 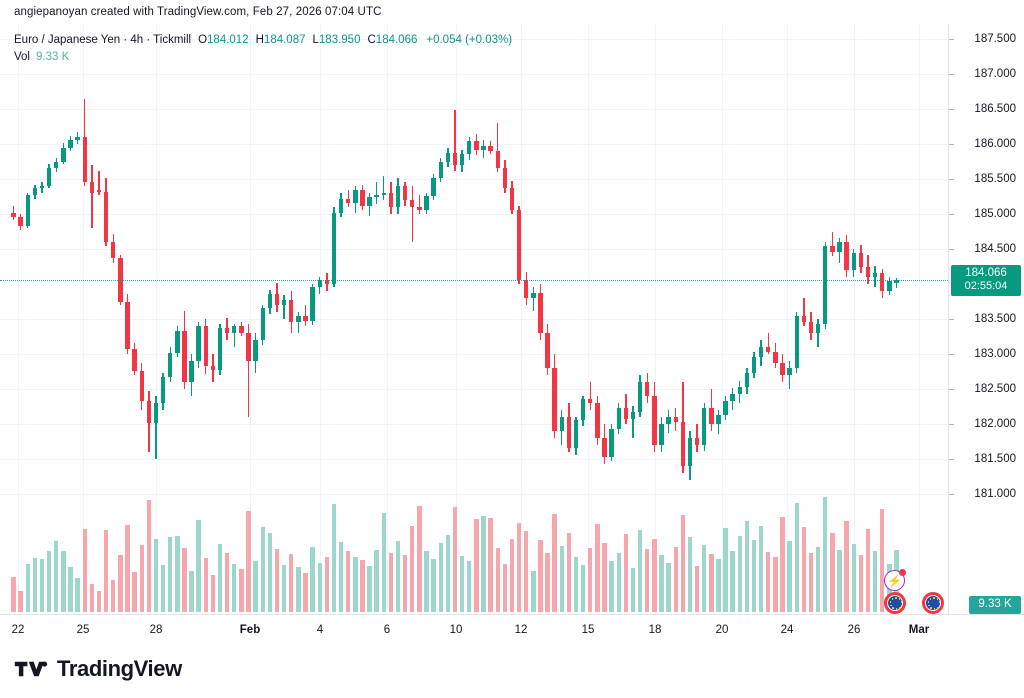 What do you see at coordinates (995, 604) in the screenshot?
I see `volume-axis-value: 9.33 K` at bounding box center [995, 604].